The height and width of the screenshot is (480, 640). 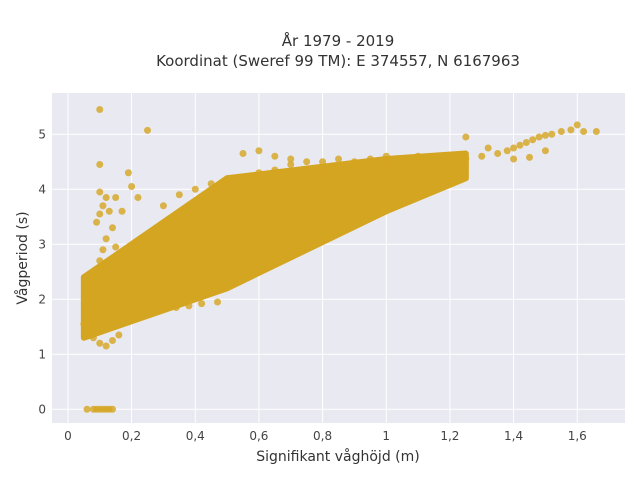 What do you see at coordinates (42, 354) in the screenshot?
I see `y-tick-label: 1` at bounding box center [42, 354].